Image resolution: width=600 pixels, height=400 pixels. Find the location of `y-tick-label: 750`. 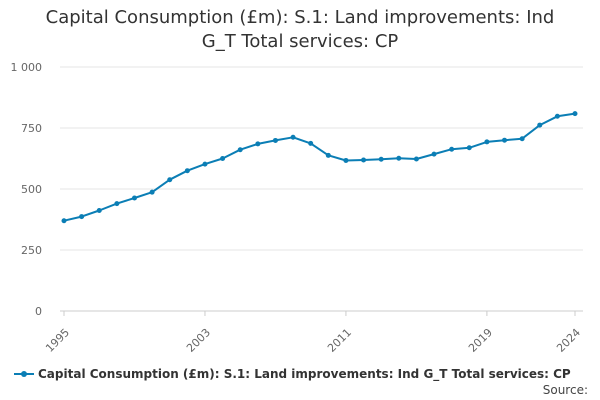

y-tick-label: 750 is located at coordinates (31, 128).